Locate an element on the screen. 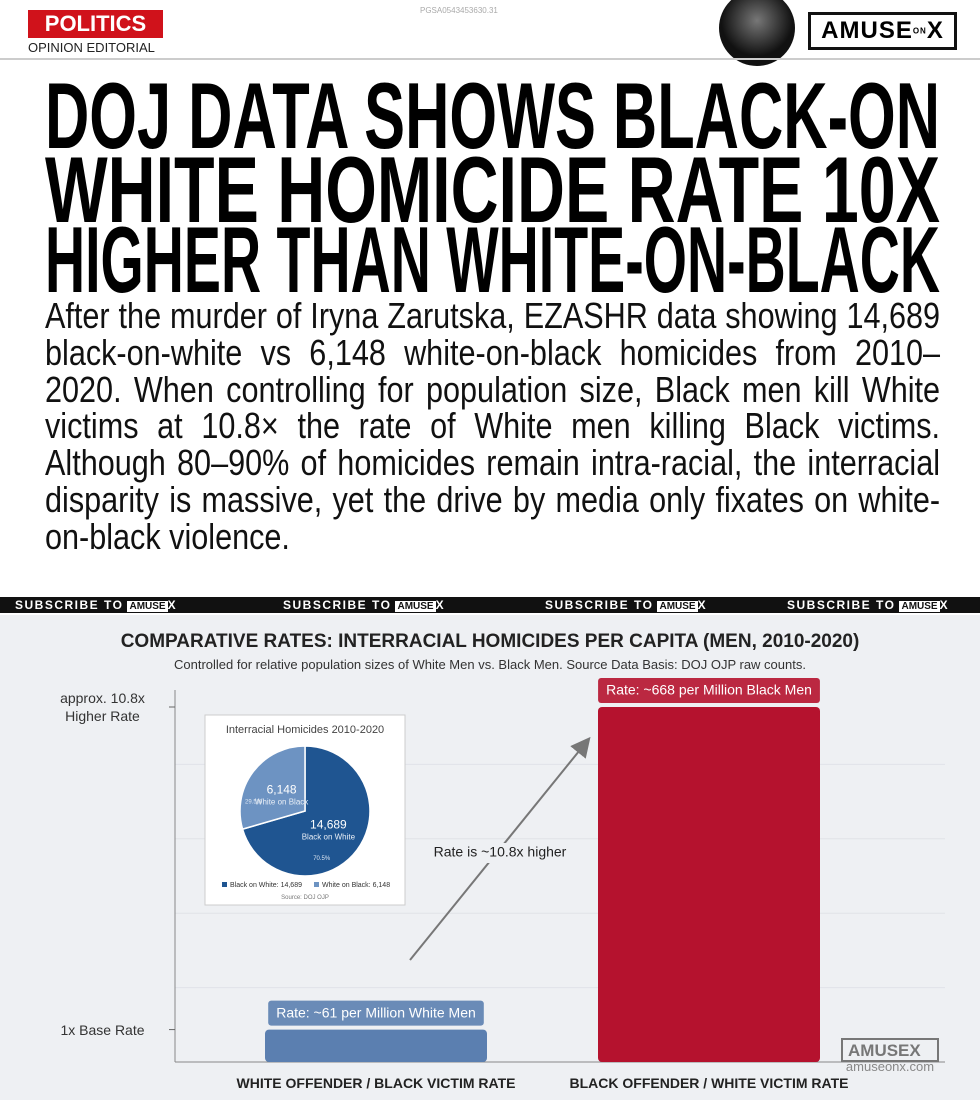  y-tick-label-wrap: 1x Base Rate is located at coordinates (102, 1030).